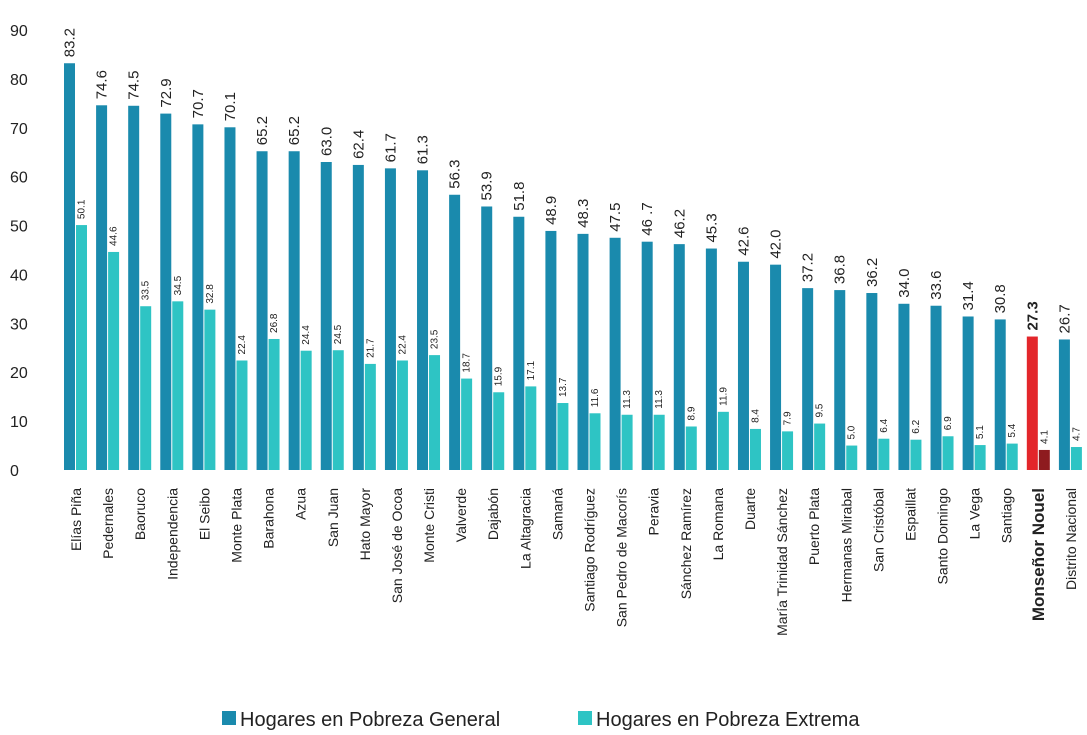 This screenshot has height=735, width=1087. I want to click on x-tick-label: Azua, so click(301, 504).